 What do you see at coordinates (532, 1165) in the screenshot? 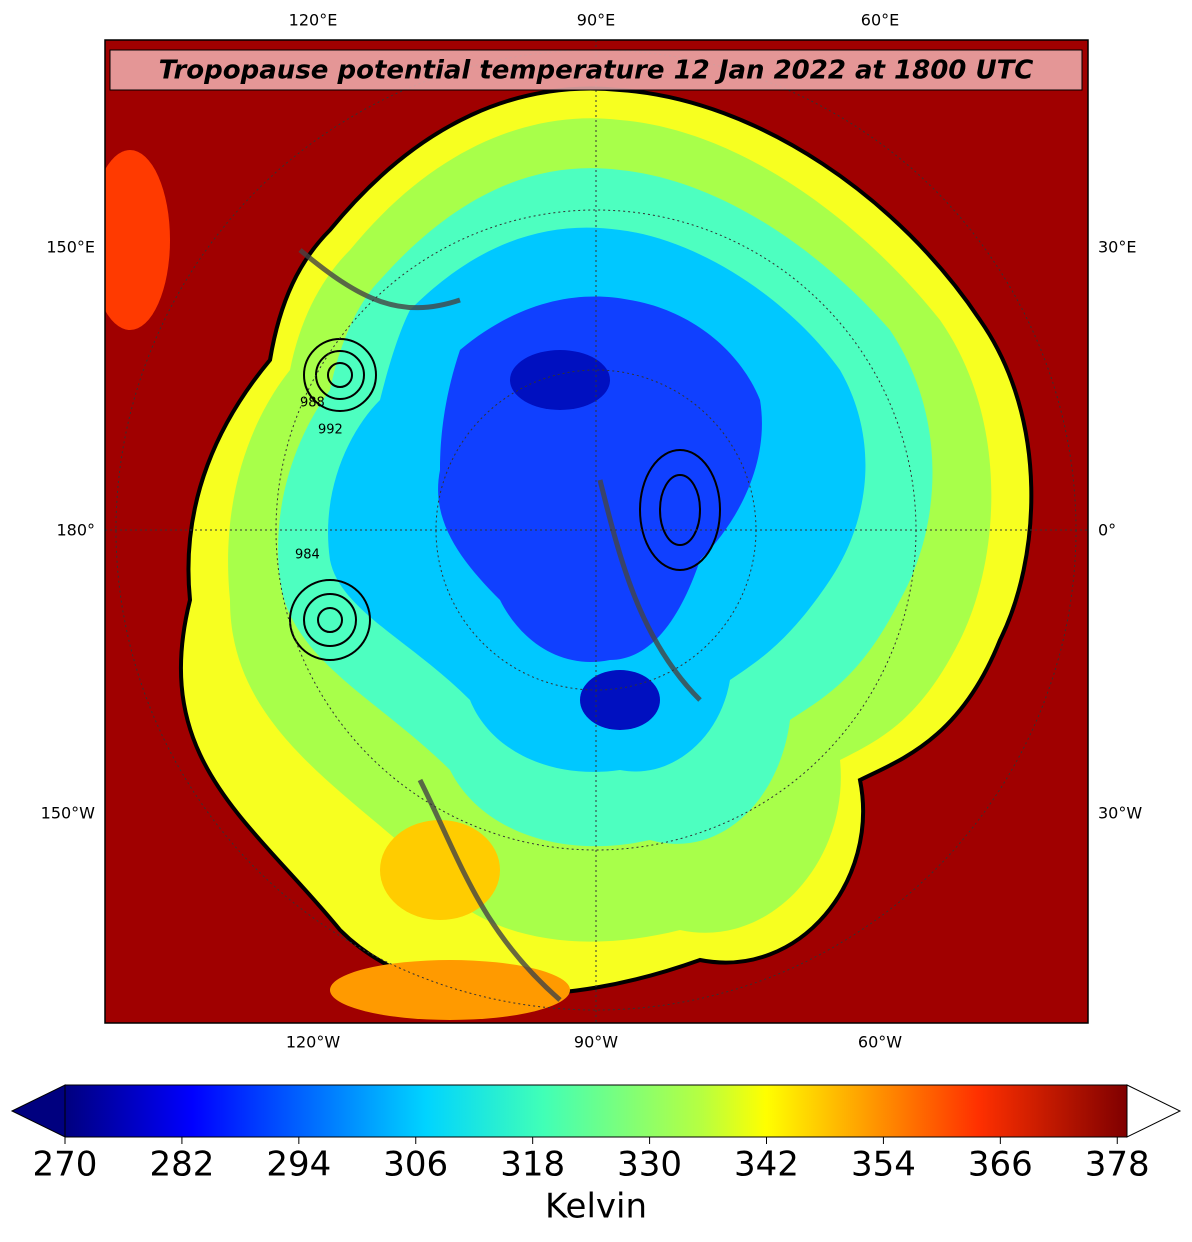
I see `colorbar-tick-label: 318` at bounding box center [532, 1165].